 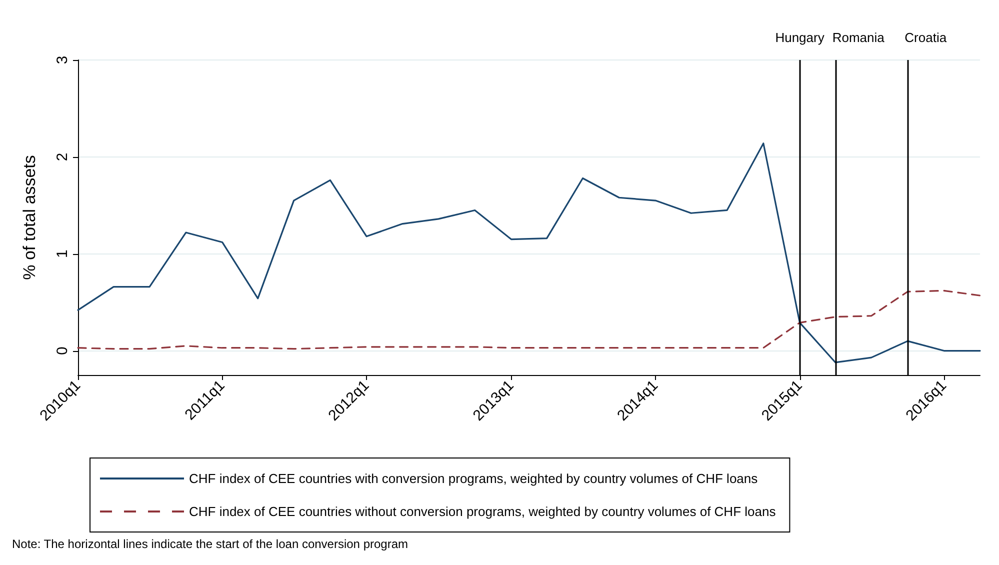 What do you see at coordinates (800, 37) in the screenshot?
I see `ref-line-label: Hungary` at bounding box center [800, 37].